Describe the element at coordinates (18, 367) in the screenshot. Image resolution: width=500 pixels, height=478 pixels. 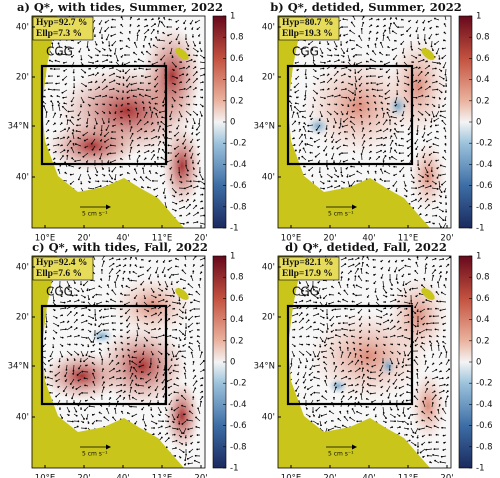
I see `y-tick-label: 34°N` at that location.